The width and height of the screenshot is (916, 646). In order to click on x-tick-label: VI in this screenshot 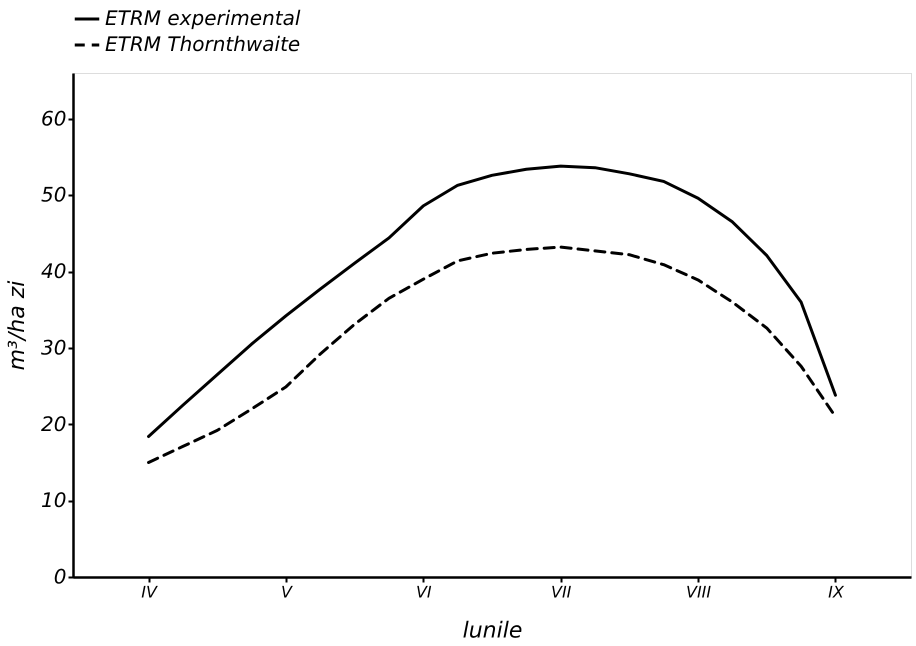, I will do `click(424, 592)`.